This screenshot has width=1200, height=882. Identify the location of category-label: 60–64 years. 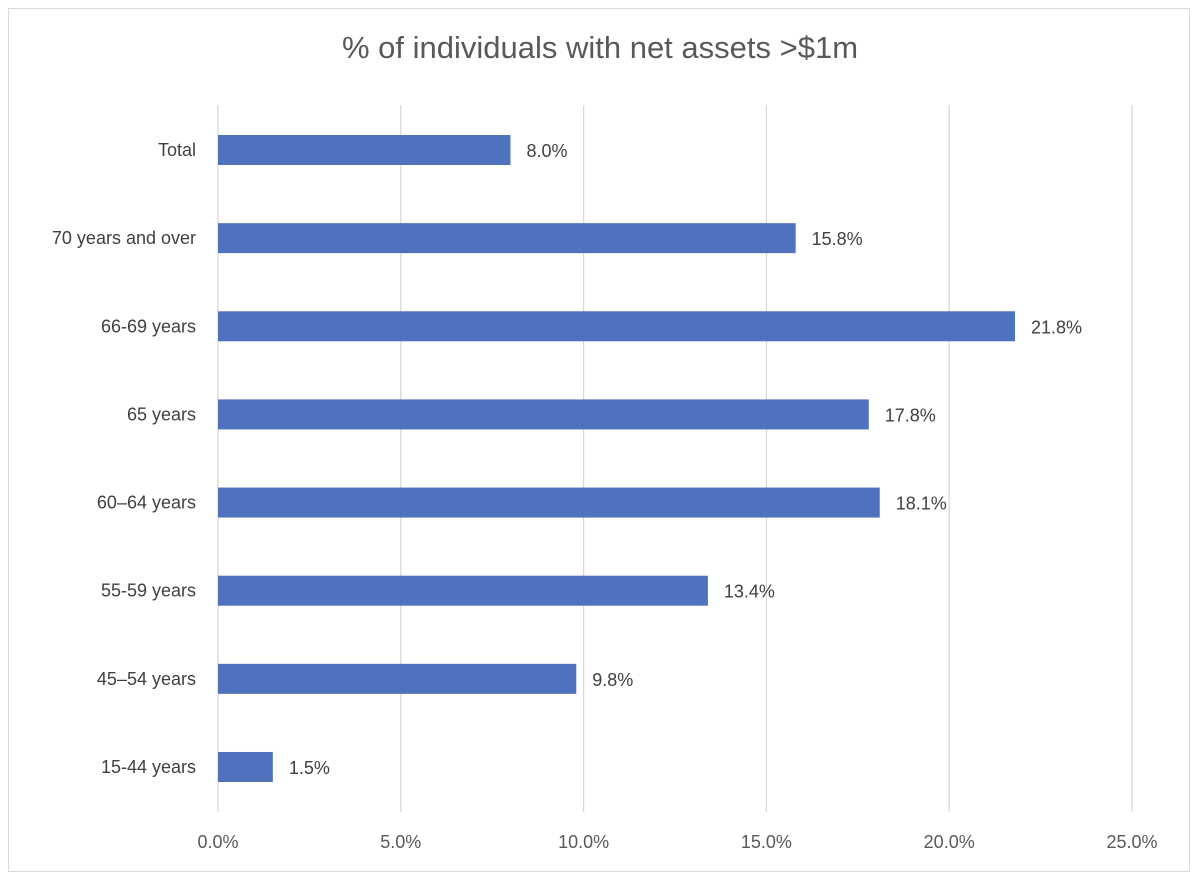
(146, 503).